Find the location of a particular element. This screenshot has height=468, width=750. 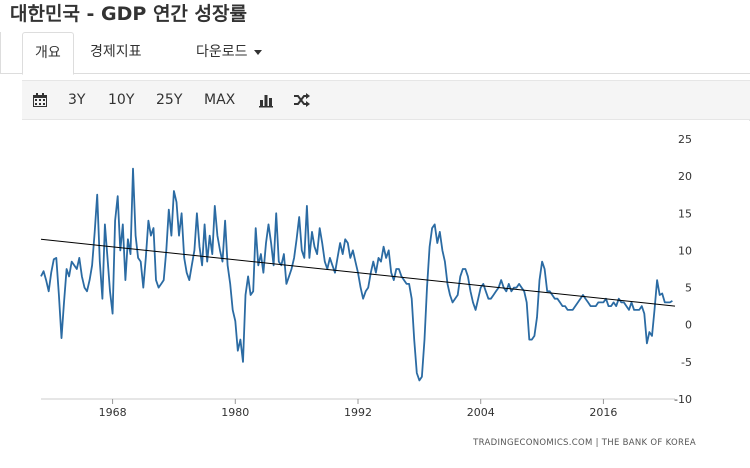

range-25y-button: 25Y is located at coordinates (169, 100).